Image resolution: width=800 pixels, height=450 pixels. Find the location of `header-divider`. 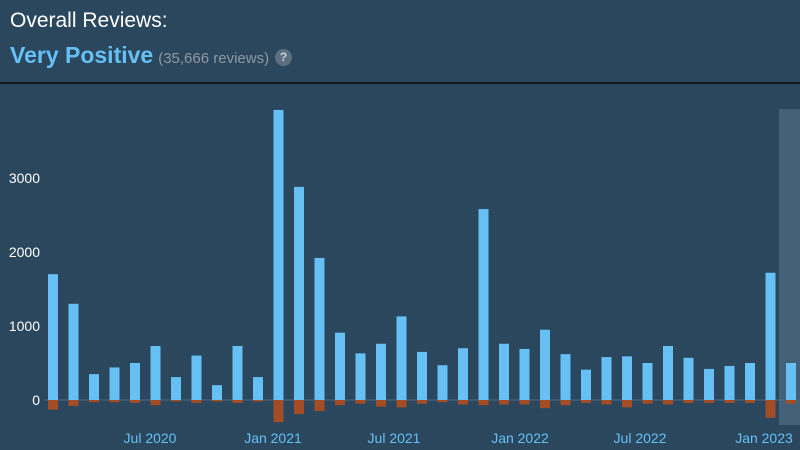

header-divider is located at coordinates (400, 83).